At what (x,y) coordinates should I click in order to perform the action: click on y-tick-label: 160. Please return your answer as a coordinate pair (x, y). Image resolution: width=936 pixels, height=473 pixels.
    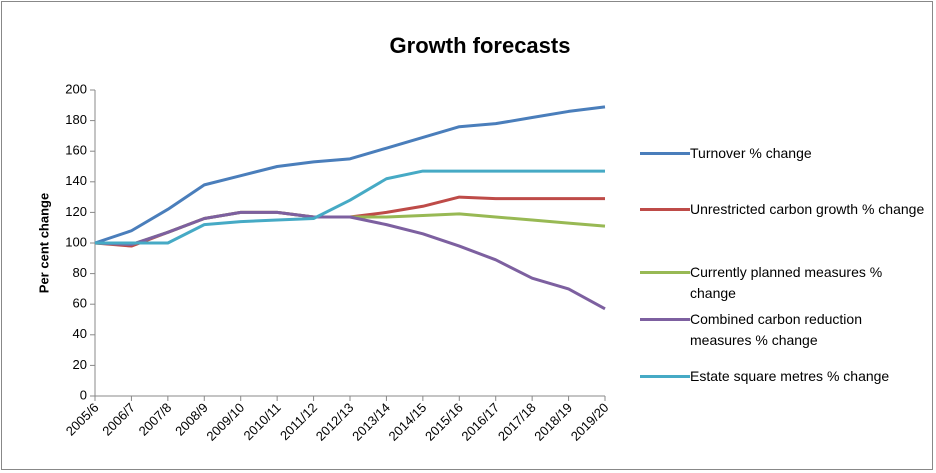
    Looking at the image, I should click on (76, 150).